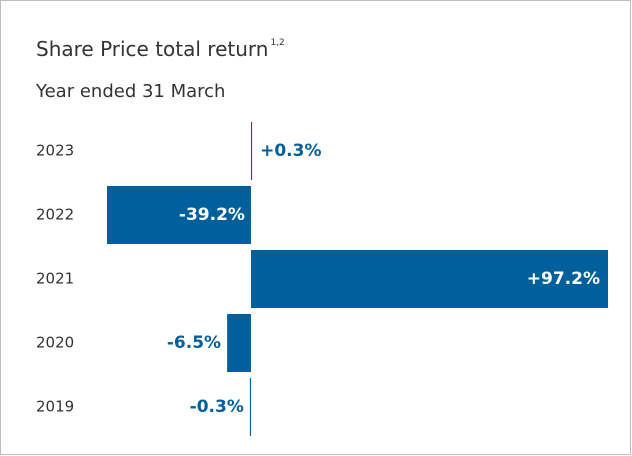  I want to click on value-label: +97.2%, so click(563, 279).